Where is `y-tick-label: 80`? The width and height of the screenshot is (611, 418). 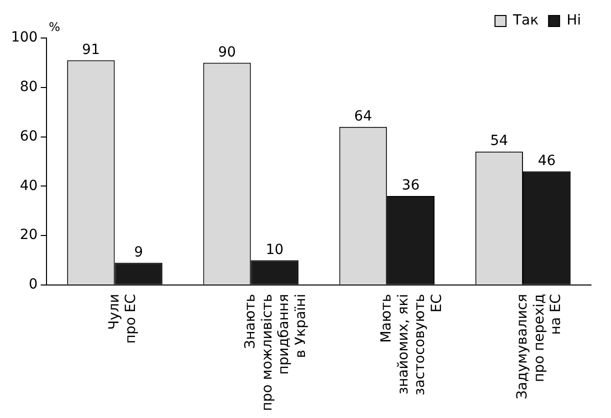
y-tick-label: 80 is located at coordinates (29, 87).